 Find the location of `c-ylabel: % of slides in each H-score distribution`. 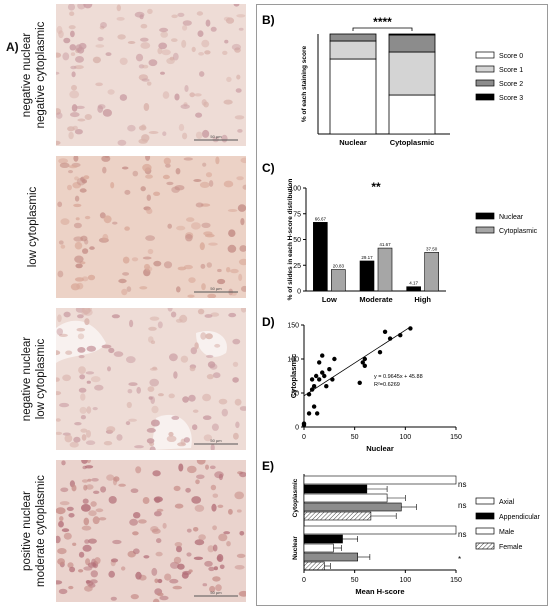

c-ylabel: % of slides in each H-score distribution is located at coordinates (290, 240).